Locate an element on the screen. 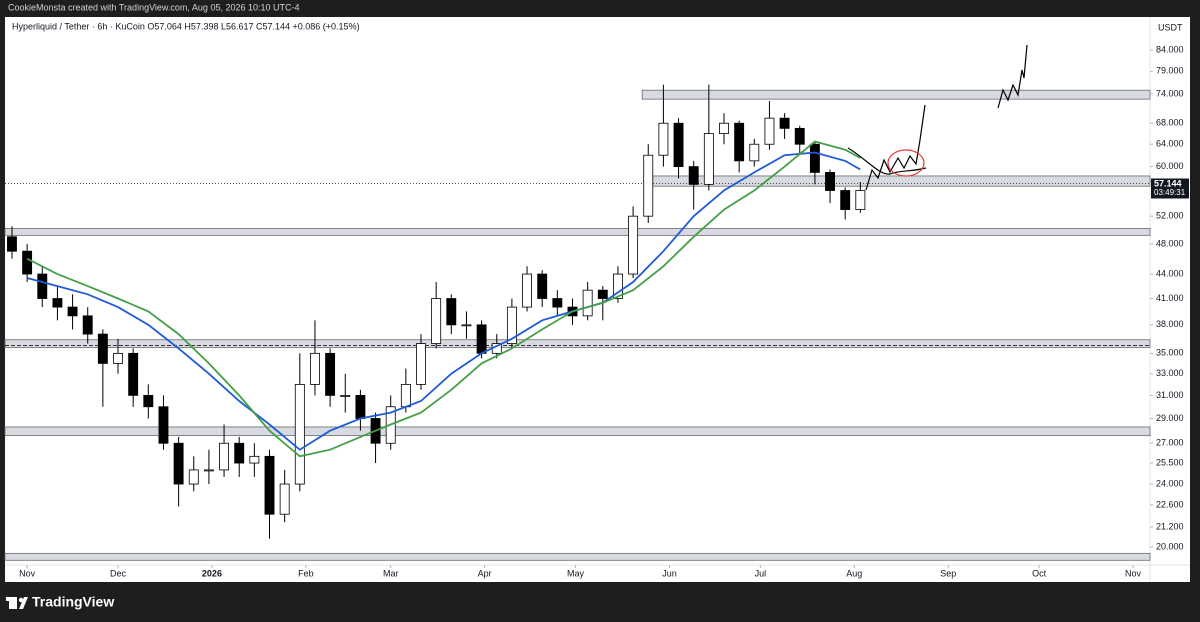 Image resolution: width=1200 pixels, height=622 pixels. currency: USDT is located at coordinates (1170, 27).